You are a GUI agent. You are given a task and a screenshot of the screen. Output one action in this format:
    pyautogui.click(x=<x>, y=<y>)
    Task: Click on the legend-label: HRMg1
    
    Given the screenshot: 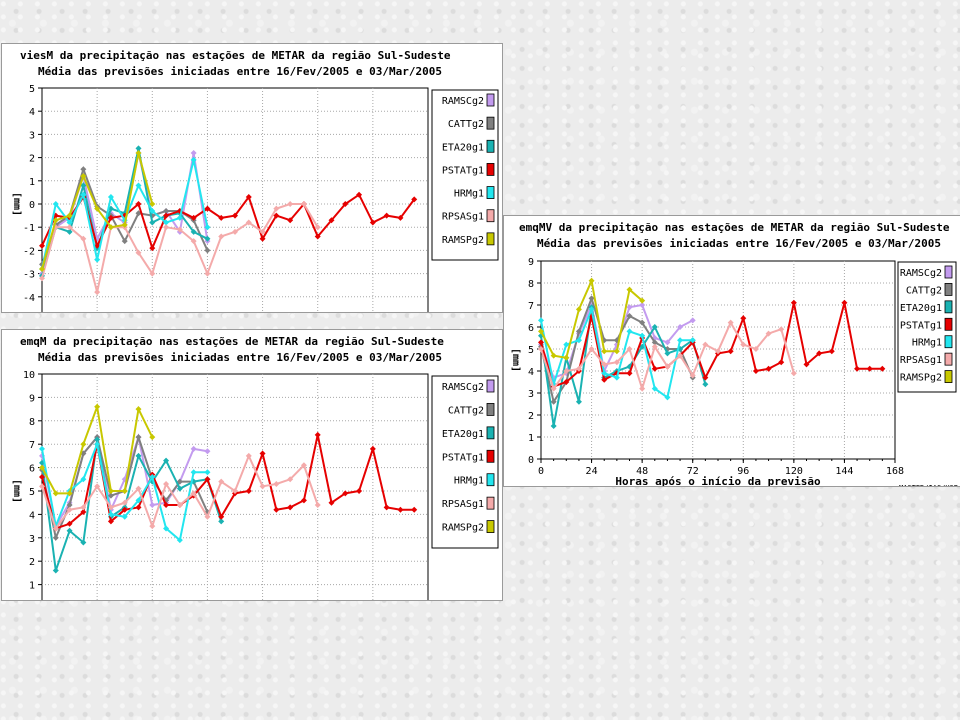 What is the action you would take?
    pyautogui.click(x=469, y=481)
    